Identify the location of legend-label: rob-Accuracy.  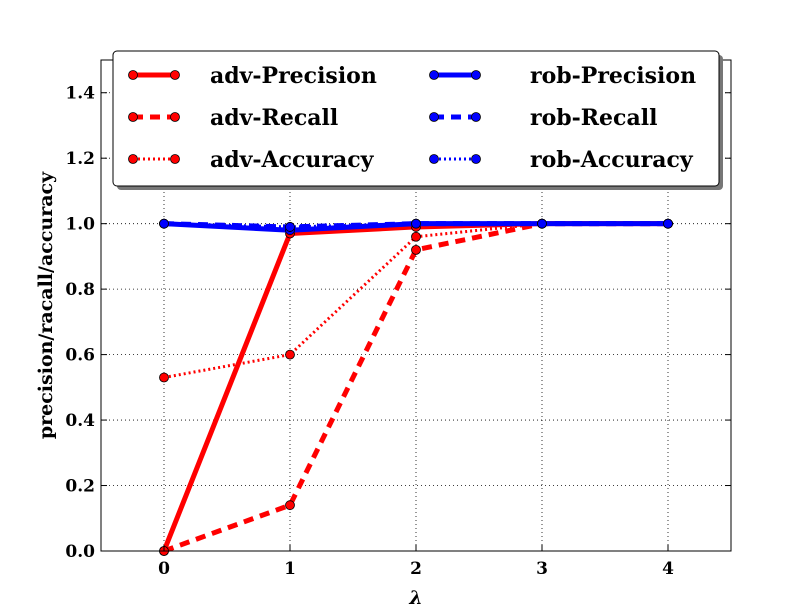
(612, 160).